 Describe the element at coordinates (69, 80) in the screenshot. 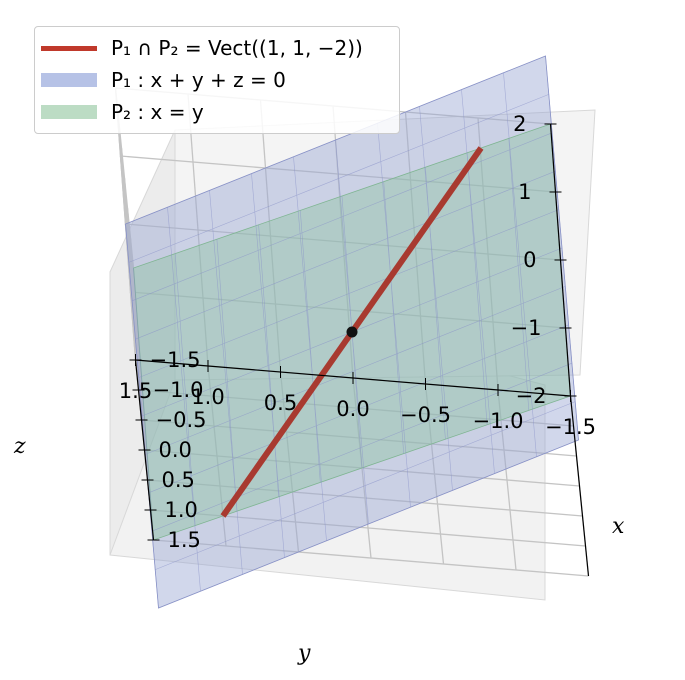

I see `legend-swatch-plane1` at that location.